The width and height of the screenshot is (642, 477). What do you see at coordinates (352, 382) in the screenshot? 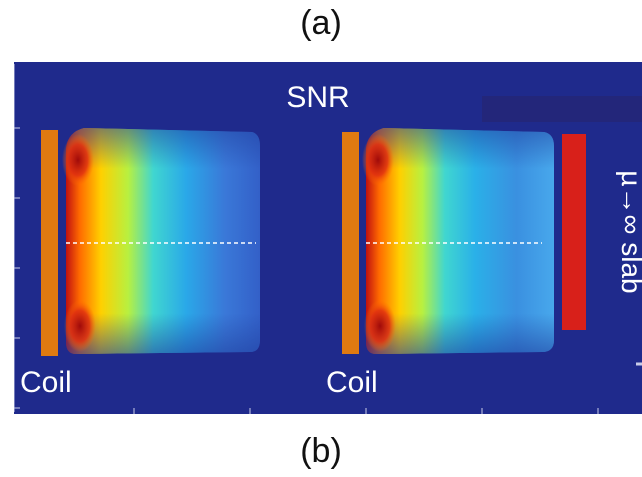
I see `right-coil-label: Coil` at bounding box center [352, 382].